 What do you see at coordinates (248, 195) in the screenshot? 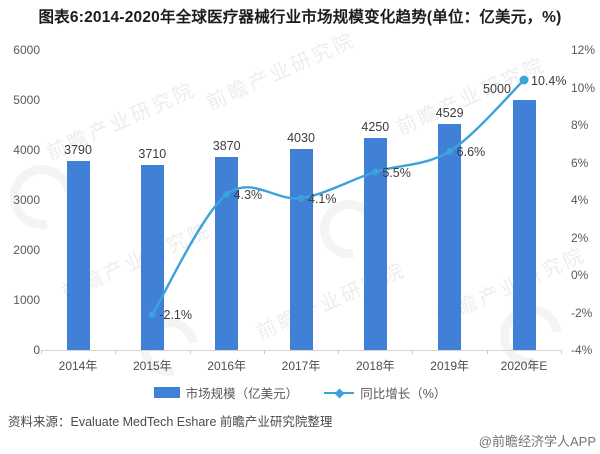
I see `growth-value-label: 4.3%` at bounding box center [248, 195].